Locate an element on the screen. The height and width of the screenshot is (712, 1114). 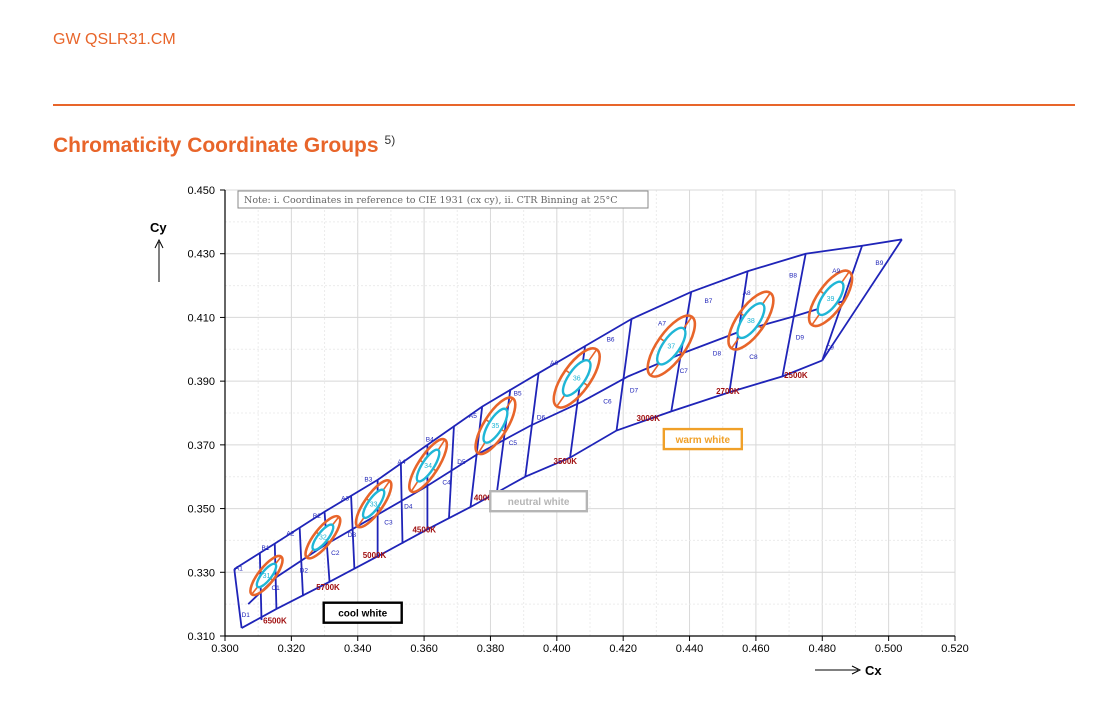
cct-label: 3500K is located at coordinates (566, 461).